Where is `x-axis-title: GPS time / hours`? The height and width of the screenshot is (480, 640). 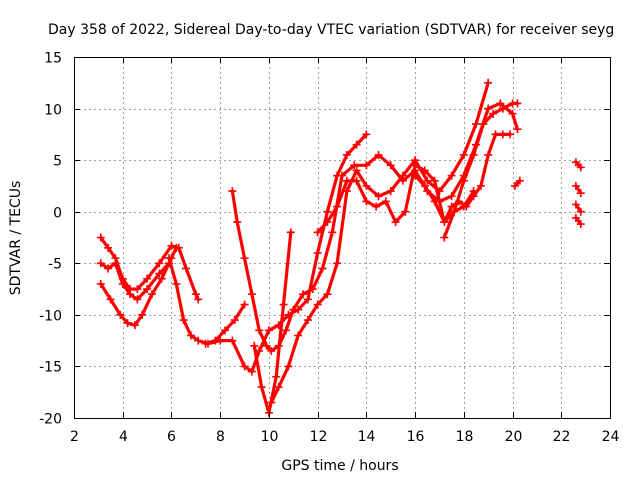 x-axis-title: GPS time / hours is located at coordinates (339, 466).